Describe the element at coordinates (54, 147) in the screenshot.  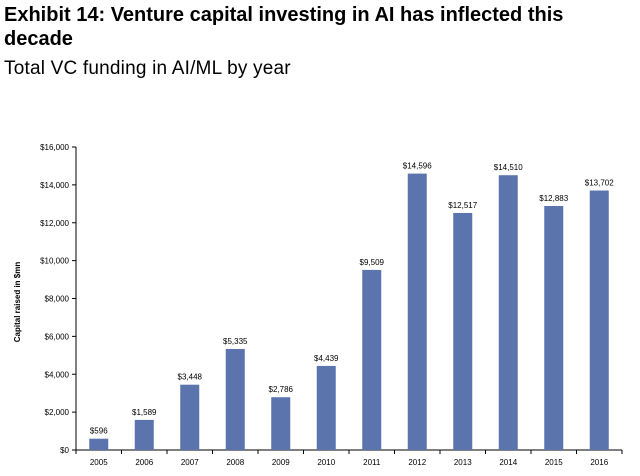
I see `y-tick-label: $16,000` at that location.